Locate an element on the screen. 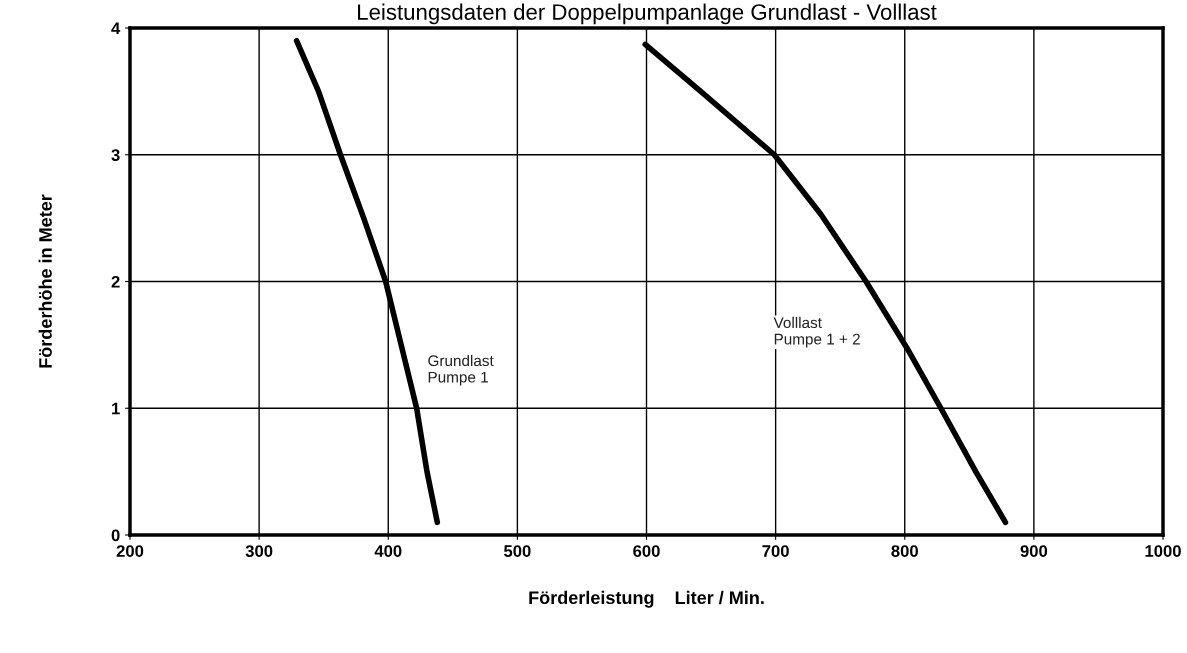 The width and height of the screenshot is (1187, 653). y-axis-title: Förderhöhe in Meter is located at coordinates (45, 281).